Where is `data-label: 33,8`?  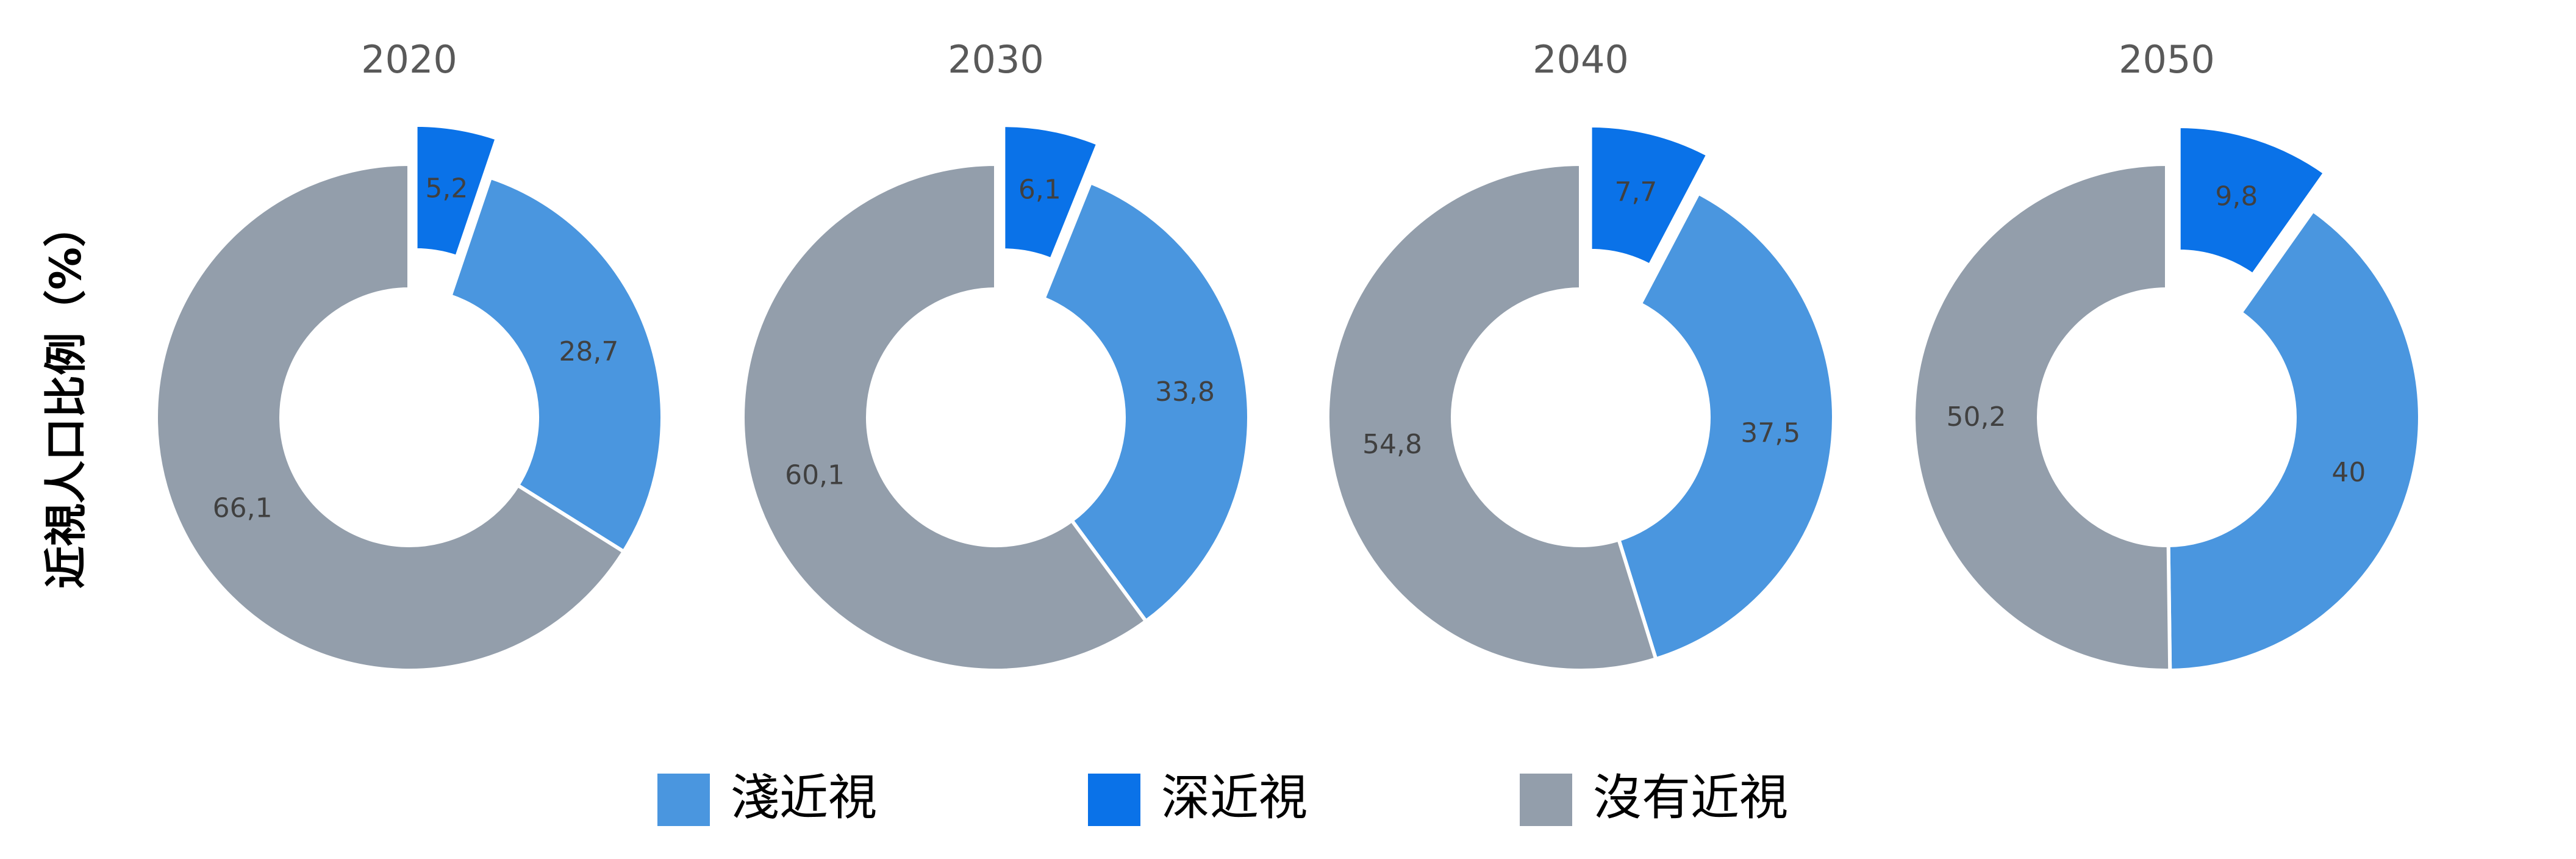
data-label: 33,8 is located at coordinates (1185, 392).